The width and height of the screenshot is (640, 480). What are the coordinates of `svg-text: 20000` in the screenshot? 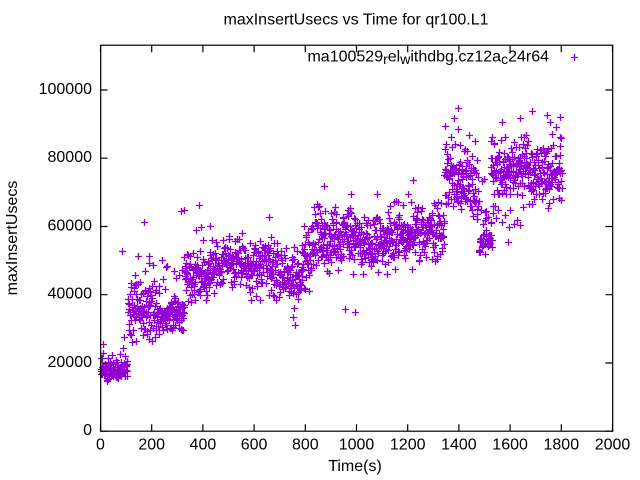 It's located at (70, 362).